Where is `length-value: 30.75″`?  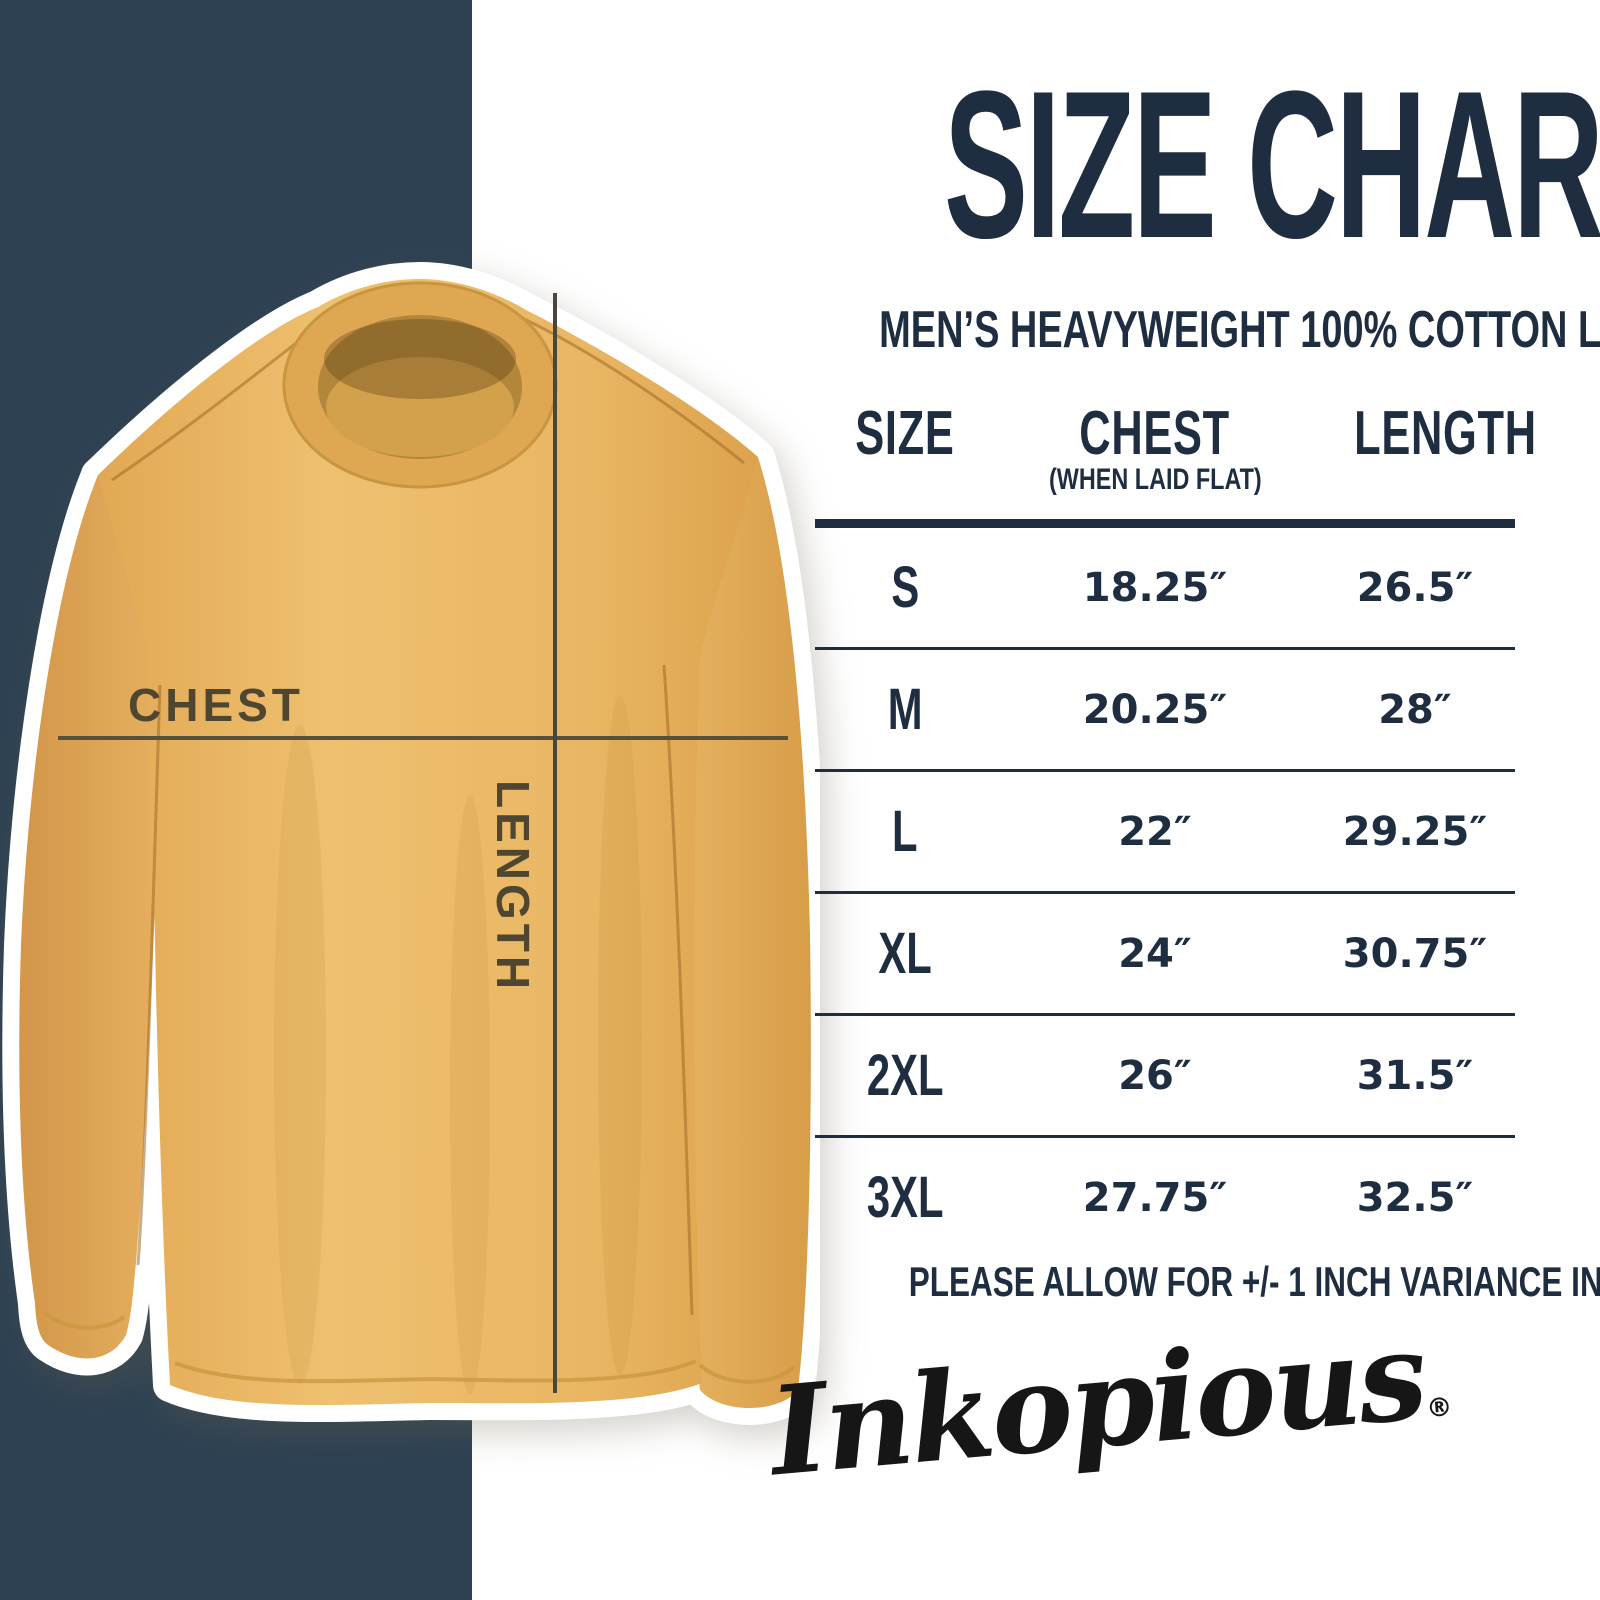 length-value: 30.75″ is located at coordinates (1415, 953).